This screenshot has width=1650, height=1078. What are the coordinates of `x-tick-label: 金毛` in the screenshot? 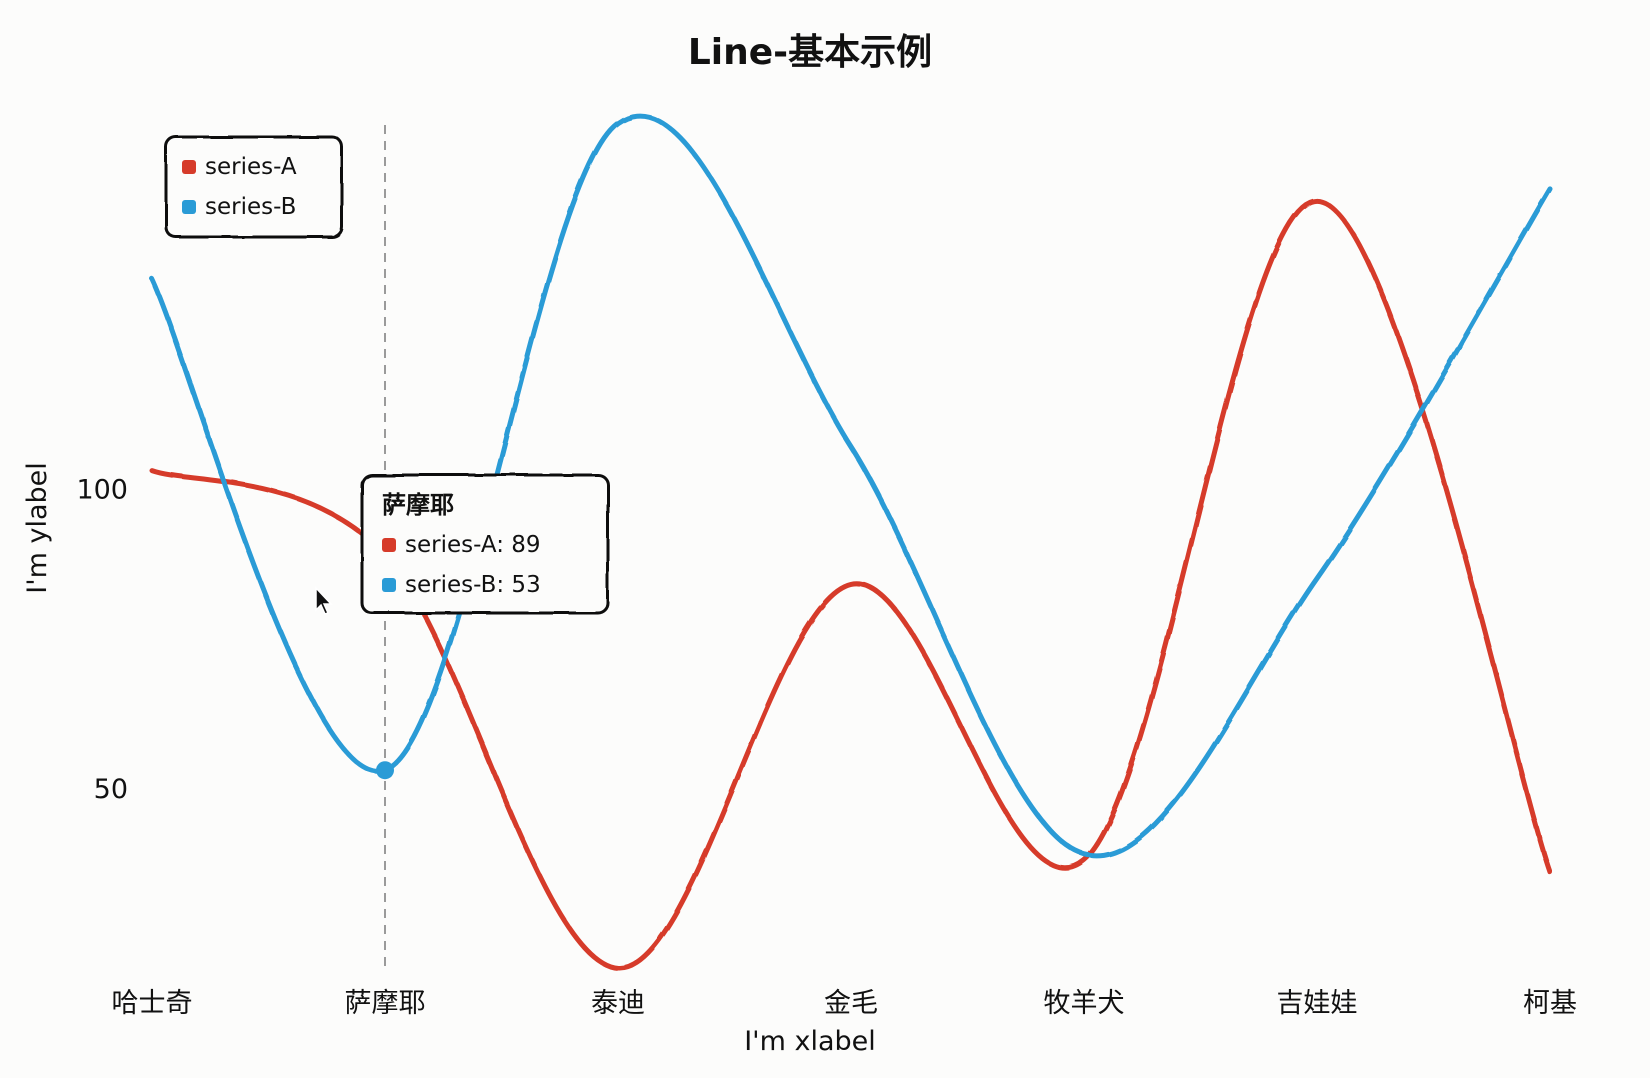 It's located at (851, 1003).